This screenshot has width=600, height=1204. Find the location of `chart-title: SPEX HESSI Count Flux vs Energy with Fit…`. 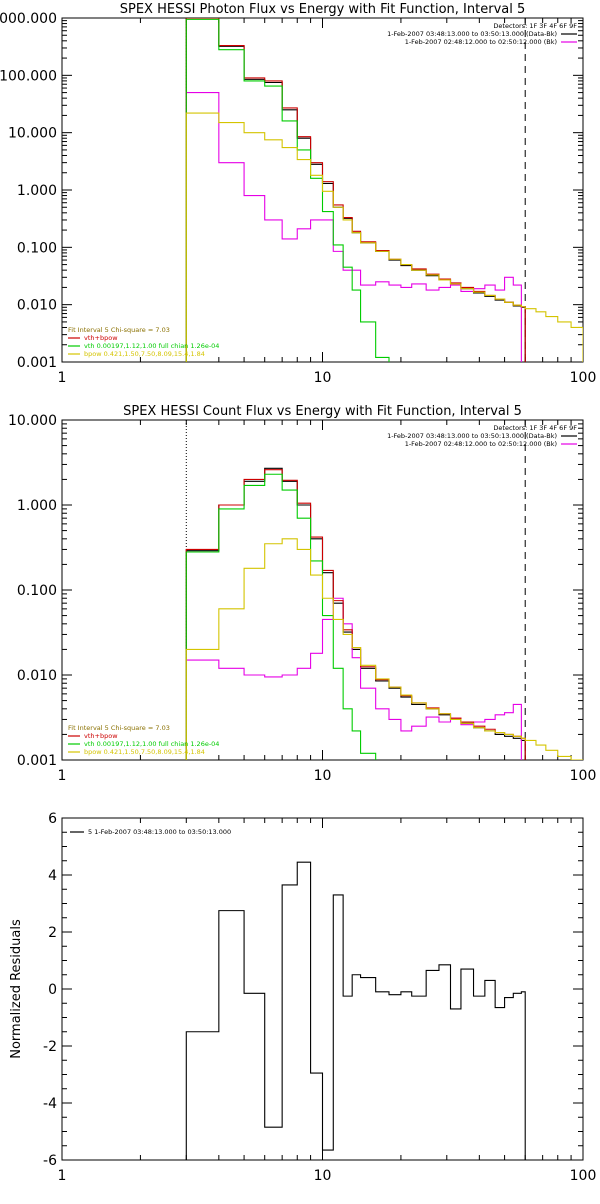

chart-title: SPEX HESSI Count Flux vs Energy with Fit… is located at coordinates (322, 411).